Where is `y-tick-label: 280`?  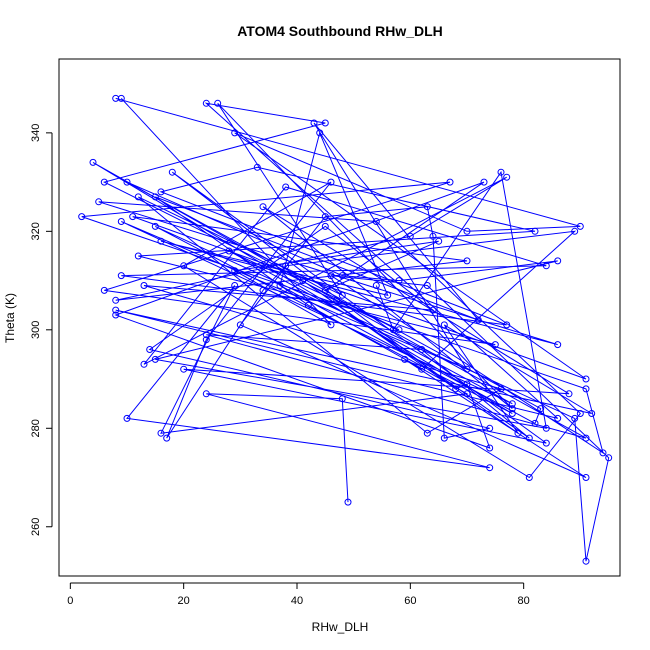
y-tick-label: 280 is located at coordinates (36, 428).